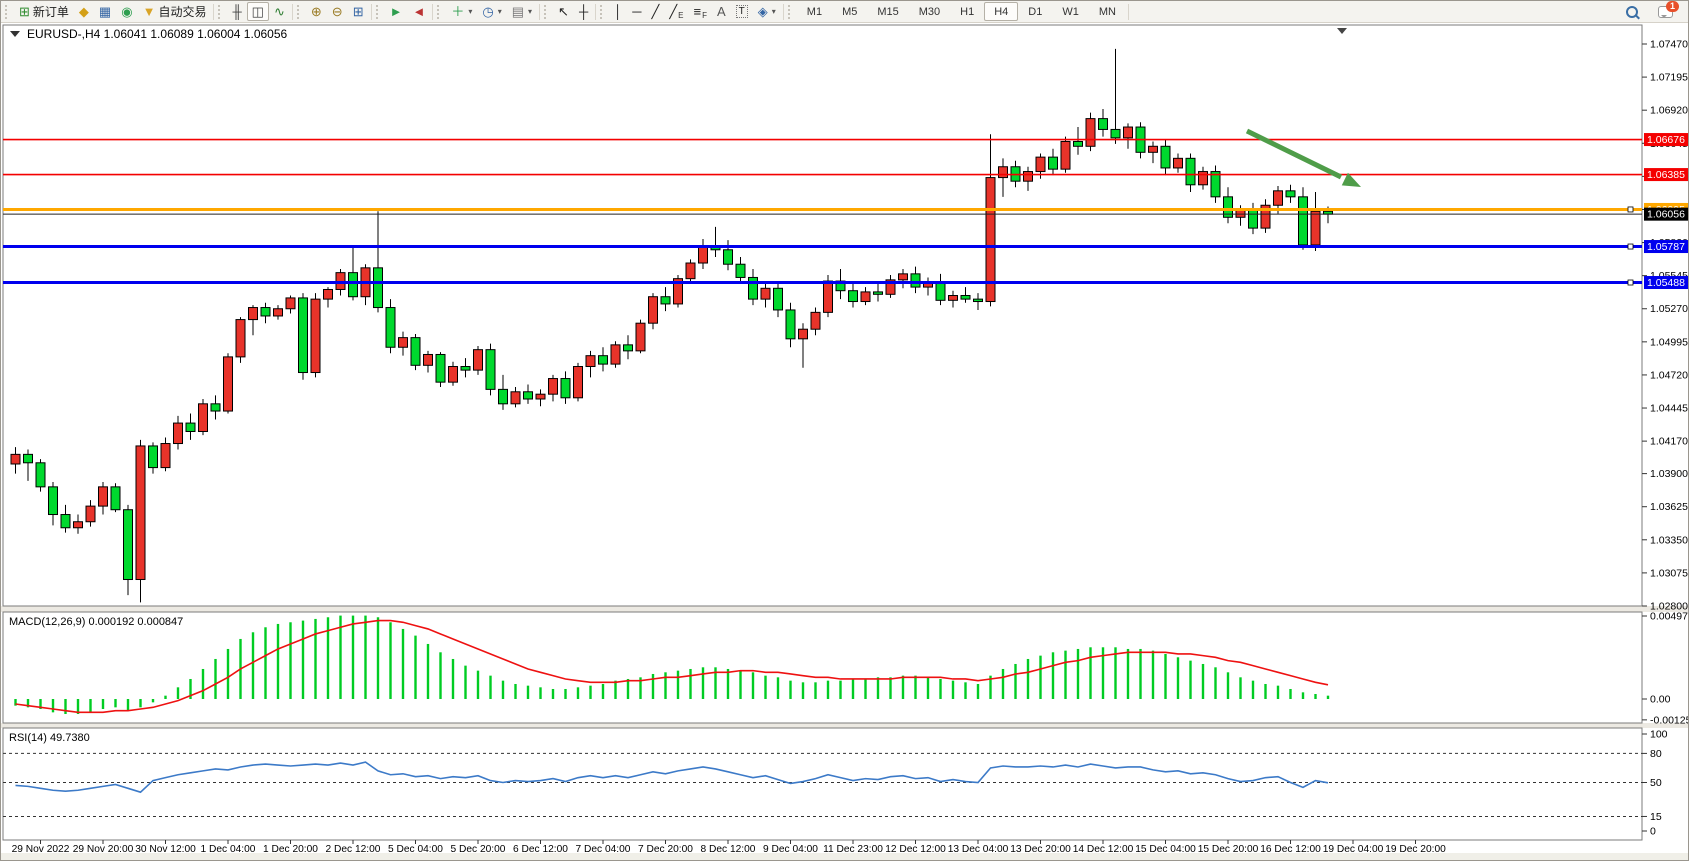 The width and height of the screenshot is (1689, 861). What do you see at coordinates (84, 11) in the screenshot?
I see `market-watch-button: ◆` at bounding box center [84, 11].